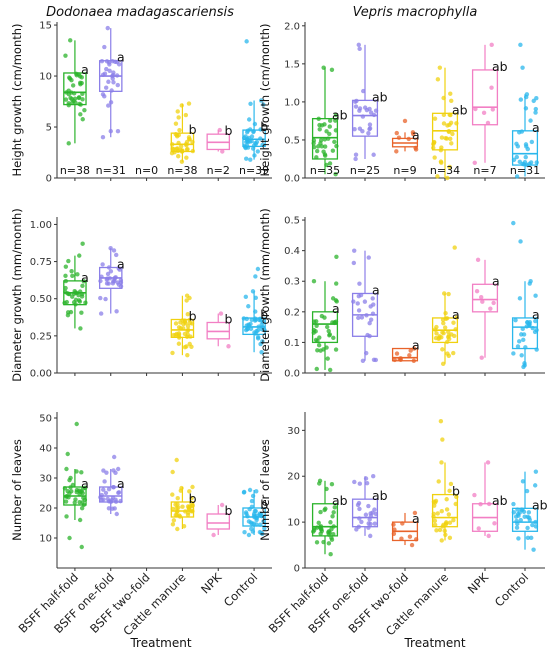  What do you see at coordinates (511, 589) in the screenshot?
I see `x-tick-label: Control` at bounding box center [511, 589].